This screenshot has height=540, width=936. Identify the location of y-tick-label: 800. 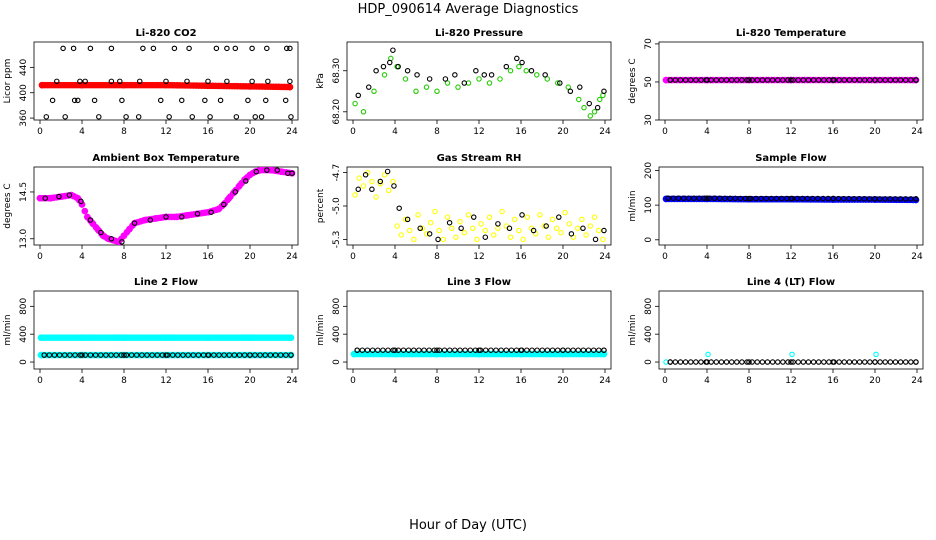
(649, 305).